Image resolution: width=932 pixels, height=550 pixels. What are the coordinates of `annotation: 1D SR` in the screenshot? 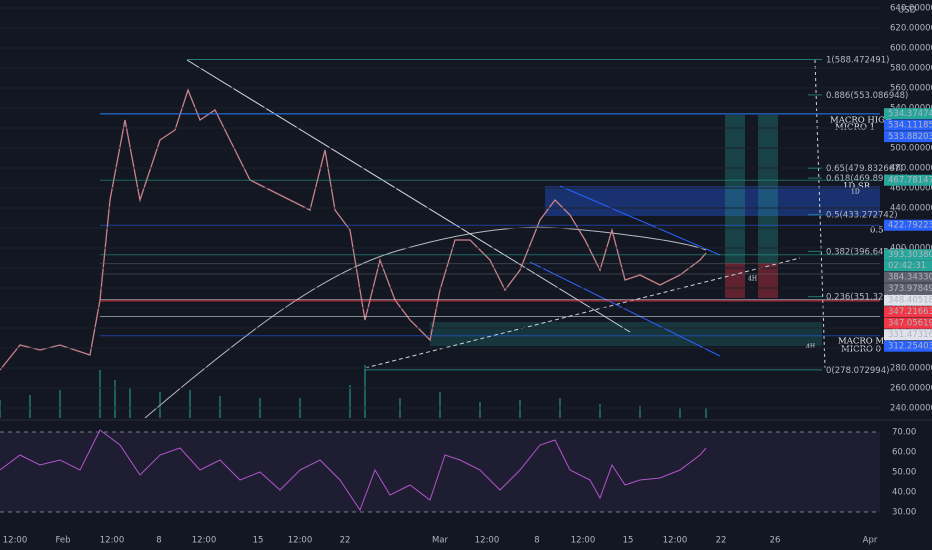 It's located at (857, 187).